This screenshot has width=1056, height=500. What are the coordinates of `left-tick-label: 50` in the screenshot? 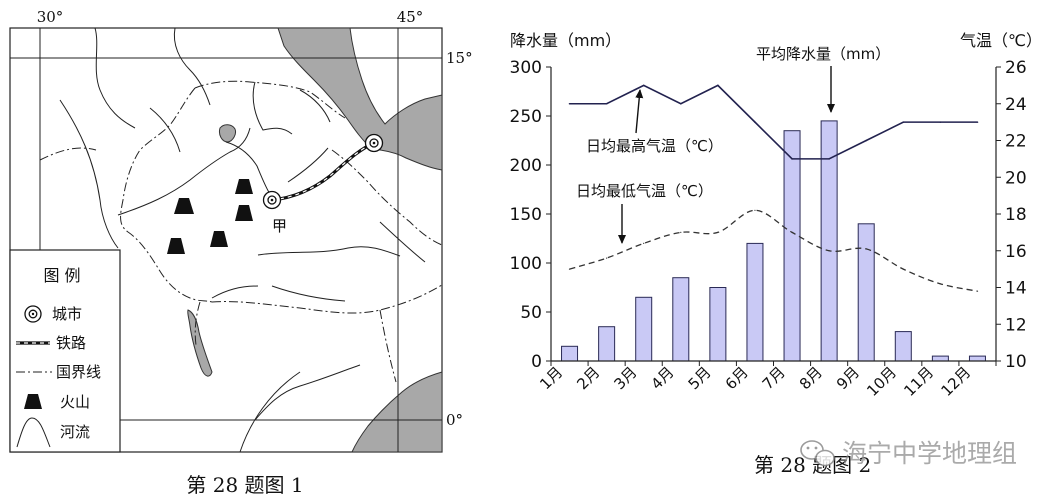 It's located at (531, 313).